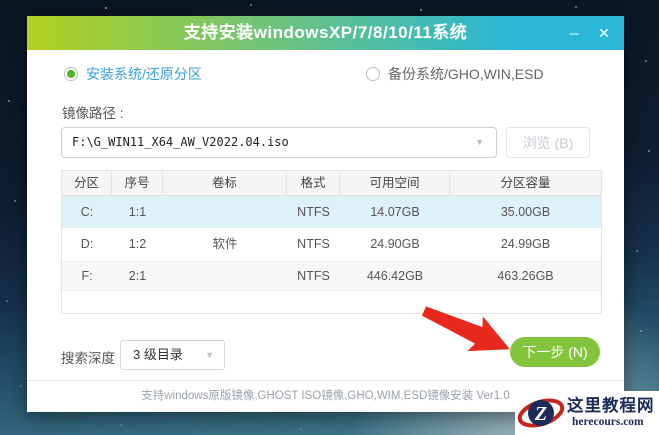 Image resolution: width=659 pixels, height=435 pixels. I want to click on radio-backup-label: 备份系统/GHO,WIN,ESD, so click(466, 74).